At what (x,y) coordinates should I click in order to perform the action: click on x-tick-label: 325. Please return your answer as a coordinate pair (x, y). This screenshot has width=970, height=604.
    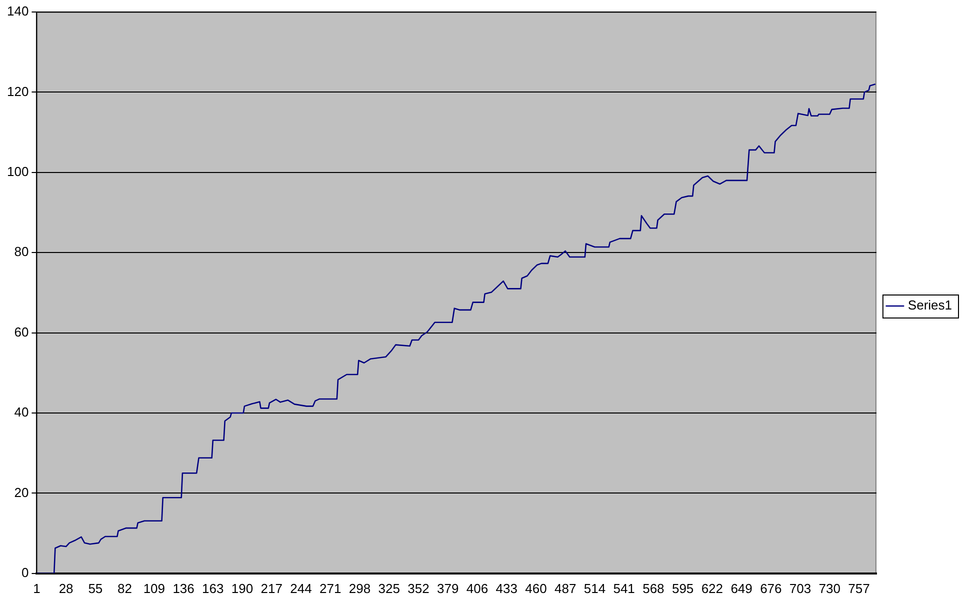
    Looking at the image, I should click on (389, 588).